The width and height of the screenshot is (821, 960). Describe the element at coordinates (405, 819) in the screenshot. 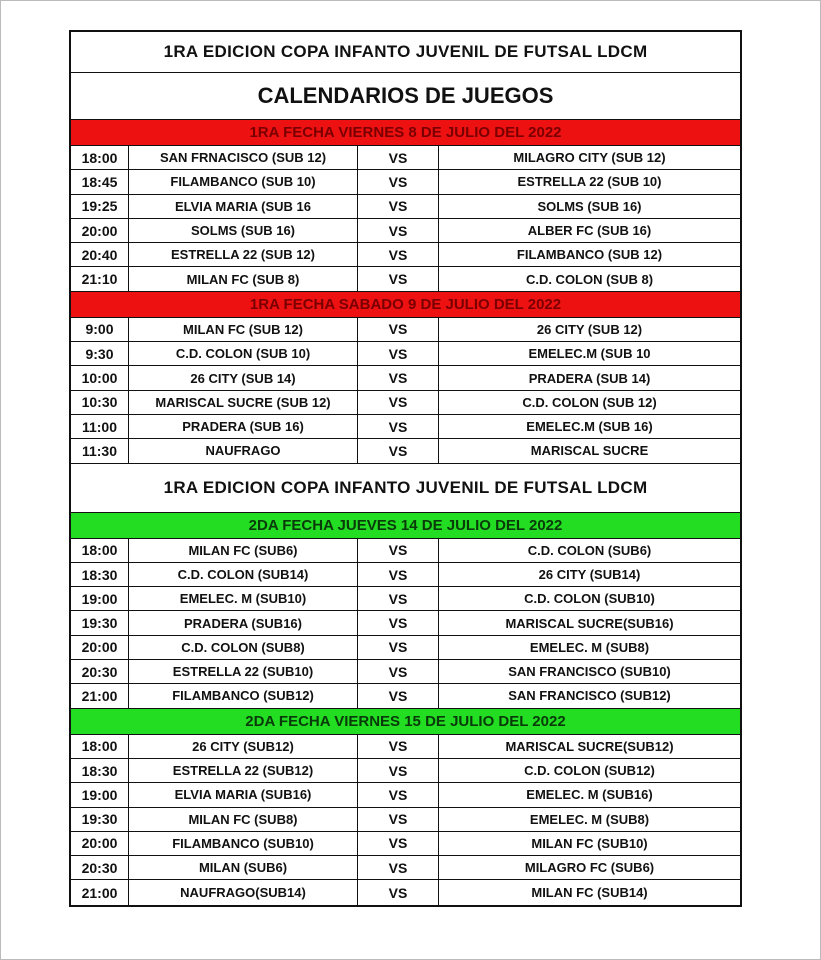

I see `match-row: 19:30 MILAN FC (SUB8) VS EMELEC. M (SUB8)` at that location.